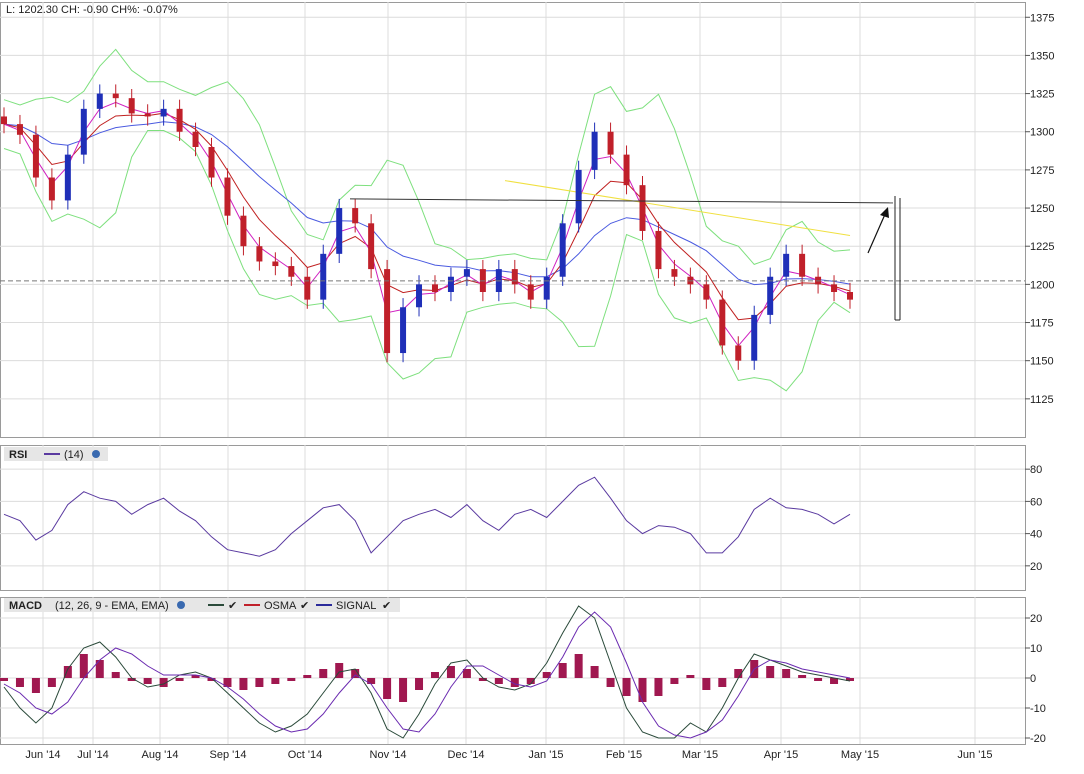 The height and width of the screenshot is (774, 1084). What do you see at coordinates (1036, 535) in the screenshot?
I see `rsi-tick-label: 40` at bounding box center [1036, 535].